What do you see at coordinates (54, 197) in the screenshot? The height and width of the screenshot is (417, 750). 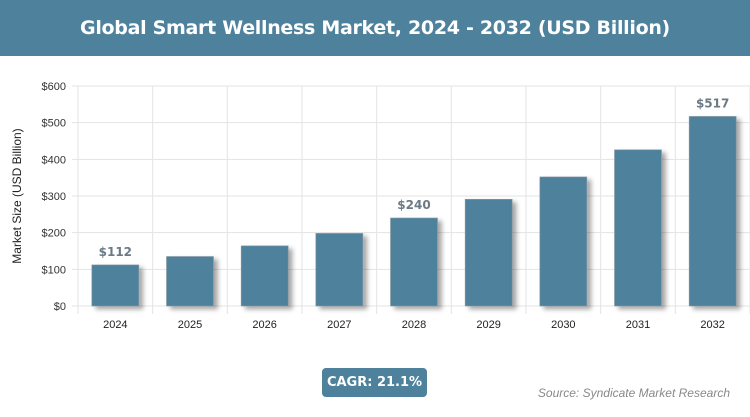 I see `y-tick-label: $300` at bounding box center [54, 197].